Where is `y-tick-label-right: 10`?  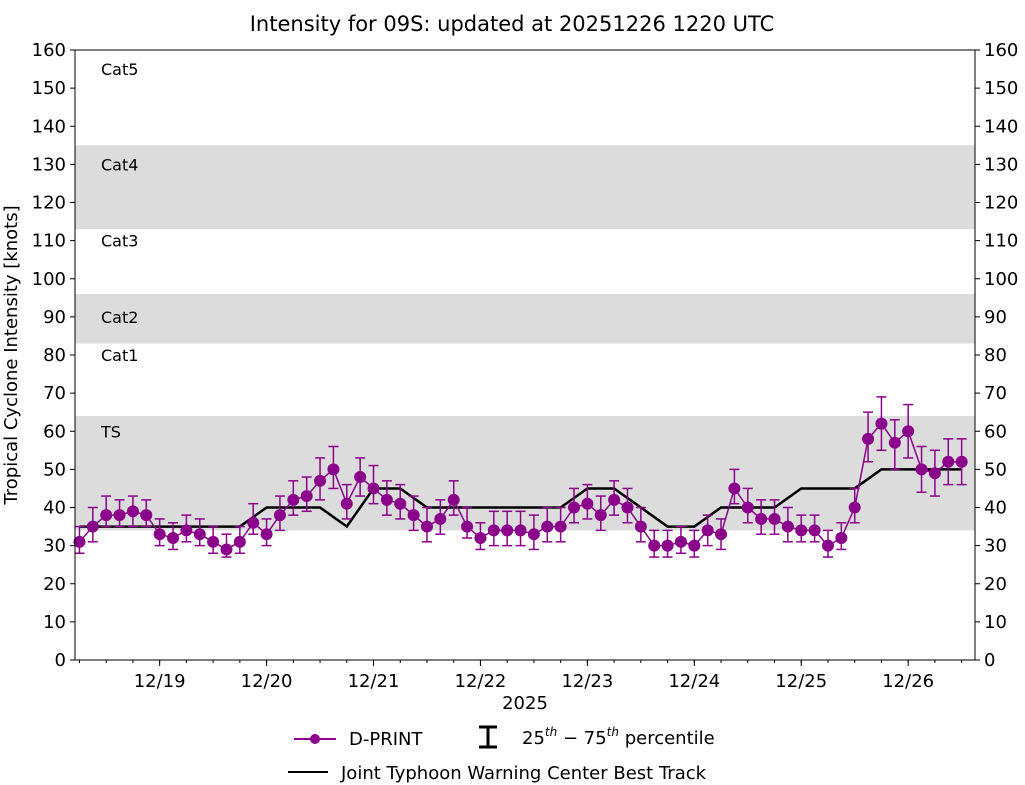
y-tick-label-right: 10 is located at coordinates (995, 622).